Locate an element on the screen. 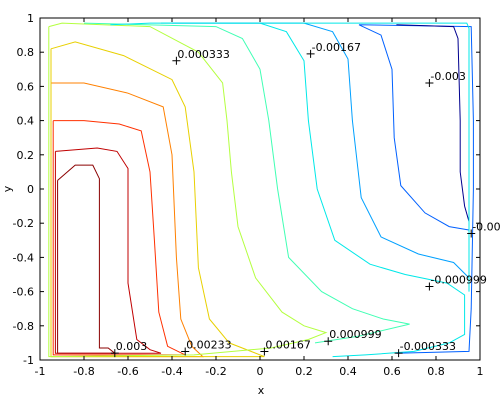 Image resolution: width=501 pixels, height=401 pixels. y-tick-label: 0.4 is located at coordinates (26, 121).